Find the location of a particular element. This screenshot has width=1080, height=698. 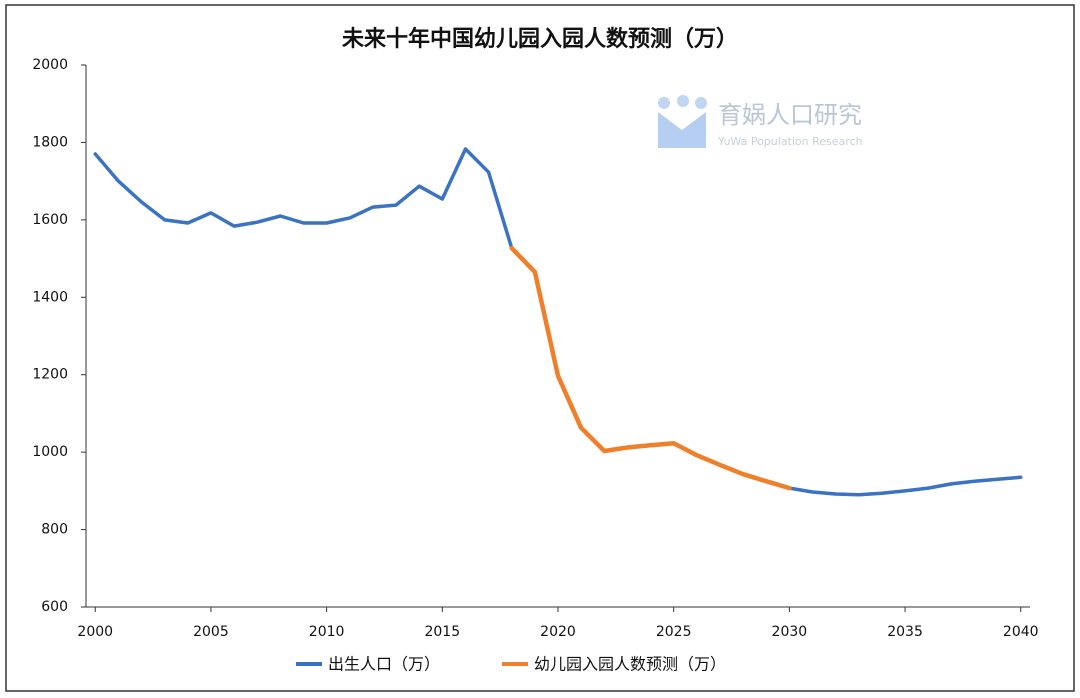

x-tick-label: 2035 is located at coordinates (905, 632).